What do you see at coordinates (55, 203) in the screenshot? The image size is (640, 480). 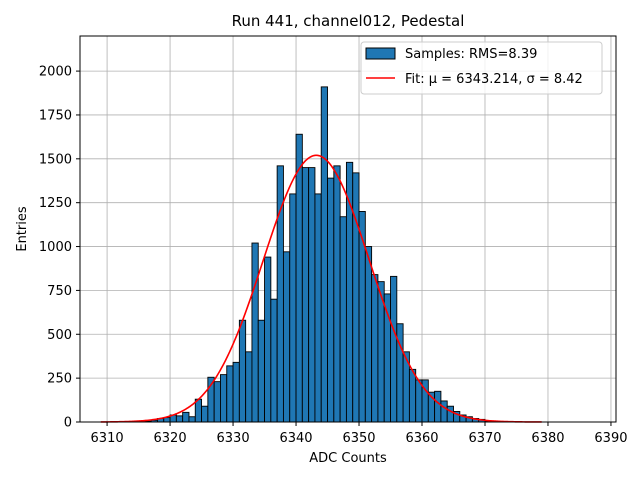 I see `y-tick-label: 1250` at bounding box center [55, 203].